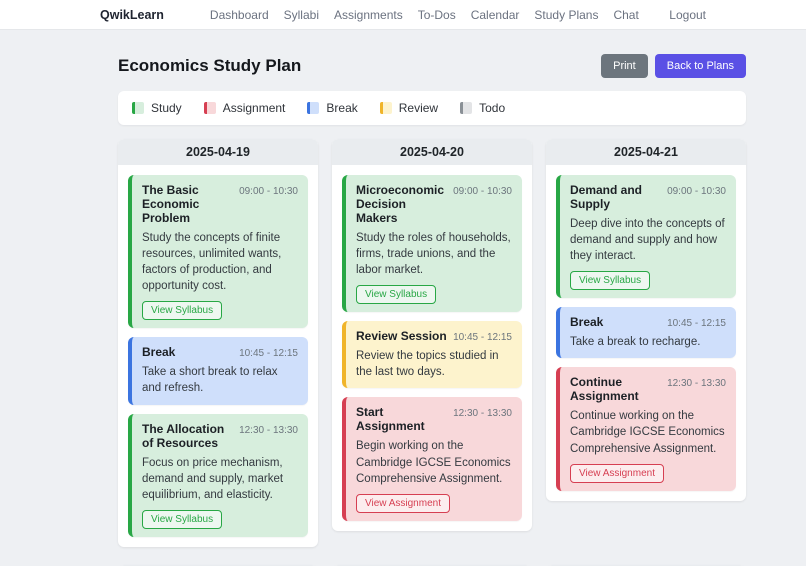  I want to click on nav-item-study-plans: Study Plans, so click(566, 14).